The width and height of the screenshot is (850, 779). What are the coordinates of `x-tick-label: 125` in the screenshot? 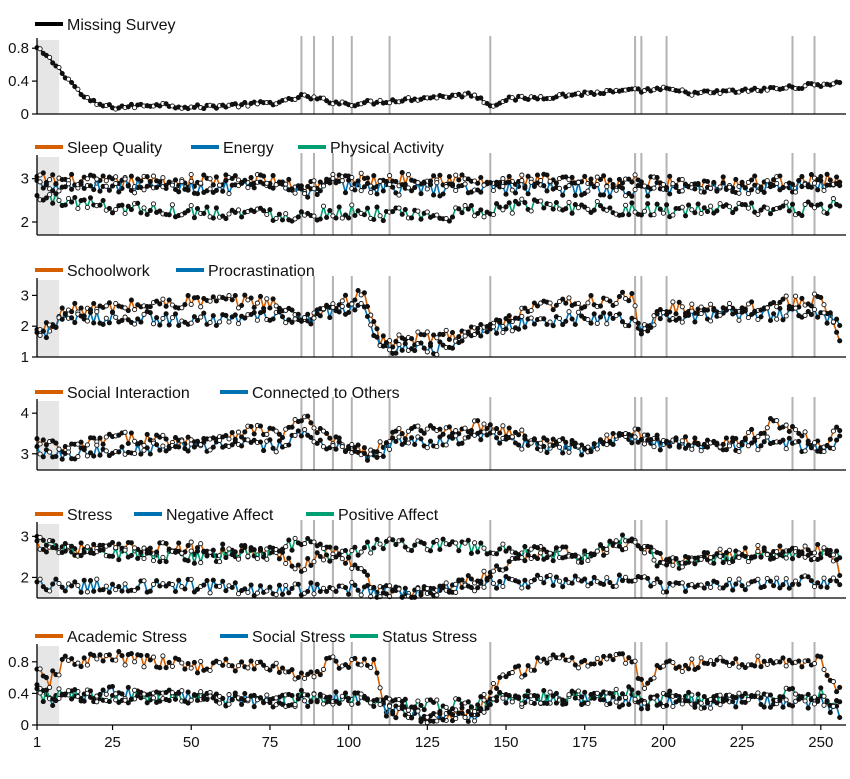 It's located at (427, 742).